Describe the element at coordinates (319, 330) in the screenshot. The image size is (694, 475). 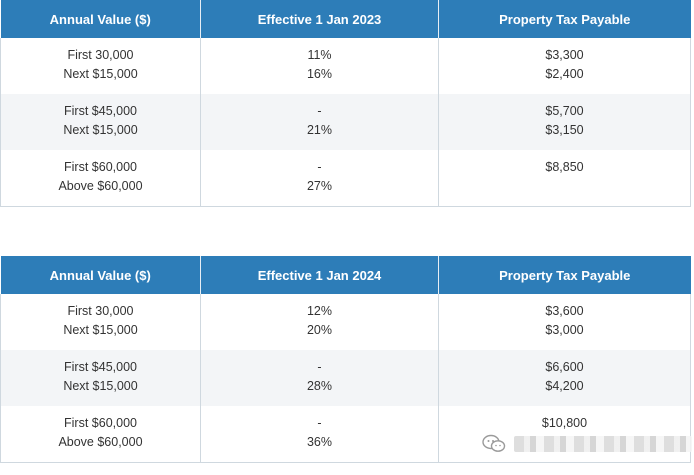
I see `cell-text: 20%` at that location.